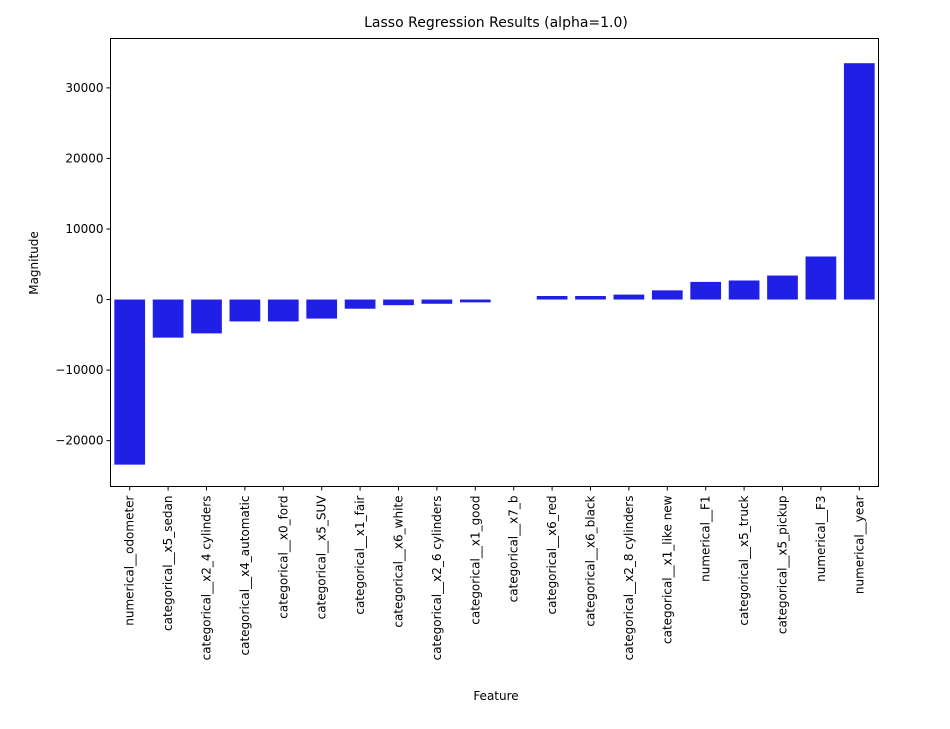 The width and height of the screenshot is (950, 729). I want to click on x-tick-label-18: numerical__F3, so click(821, 539).